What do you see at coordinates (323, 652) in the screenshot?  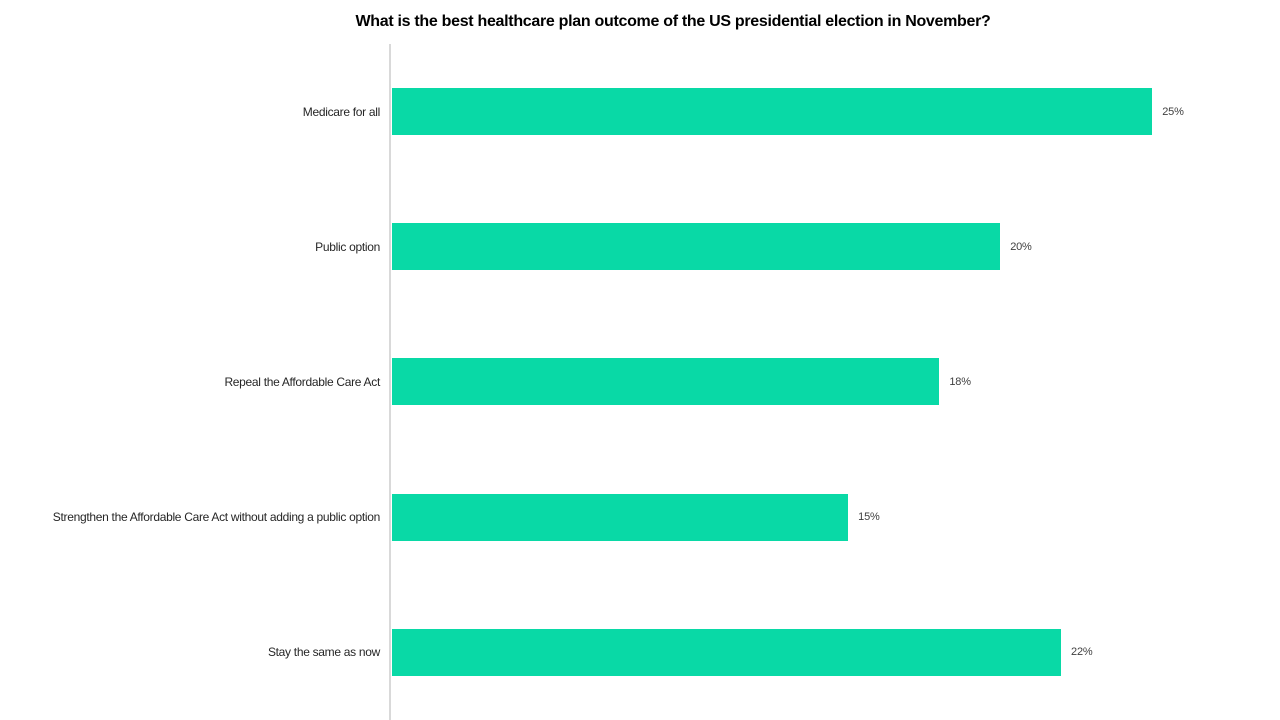 I see `category-label: Stay the same as now` at bounding box center [323, 652].